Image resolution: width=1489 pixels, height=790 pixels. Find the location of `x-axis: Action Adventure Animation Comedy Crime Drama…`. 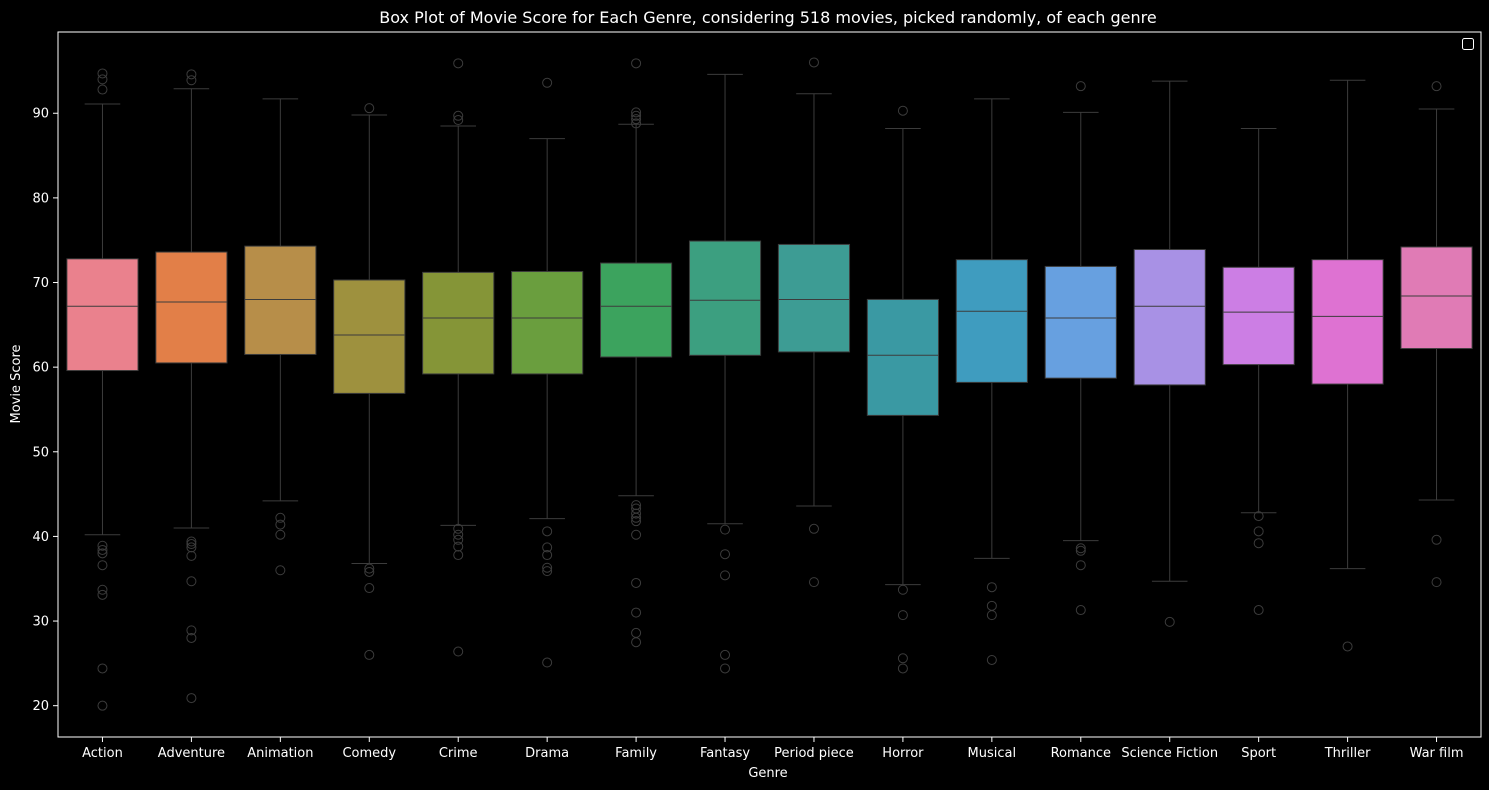

x-axis: Action Adventure Animation Comedy Crime Drama… is located at coordinates (773, 749).